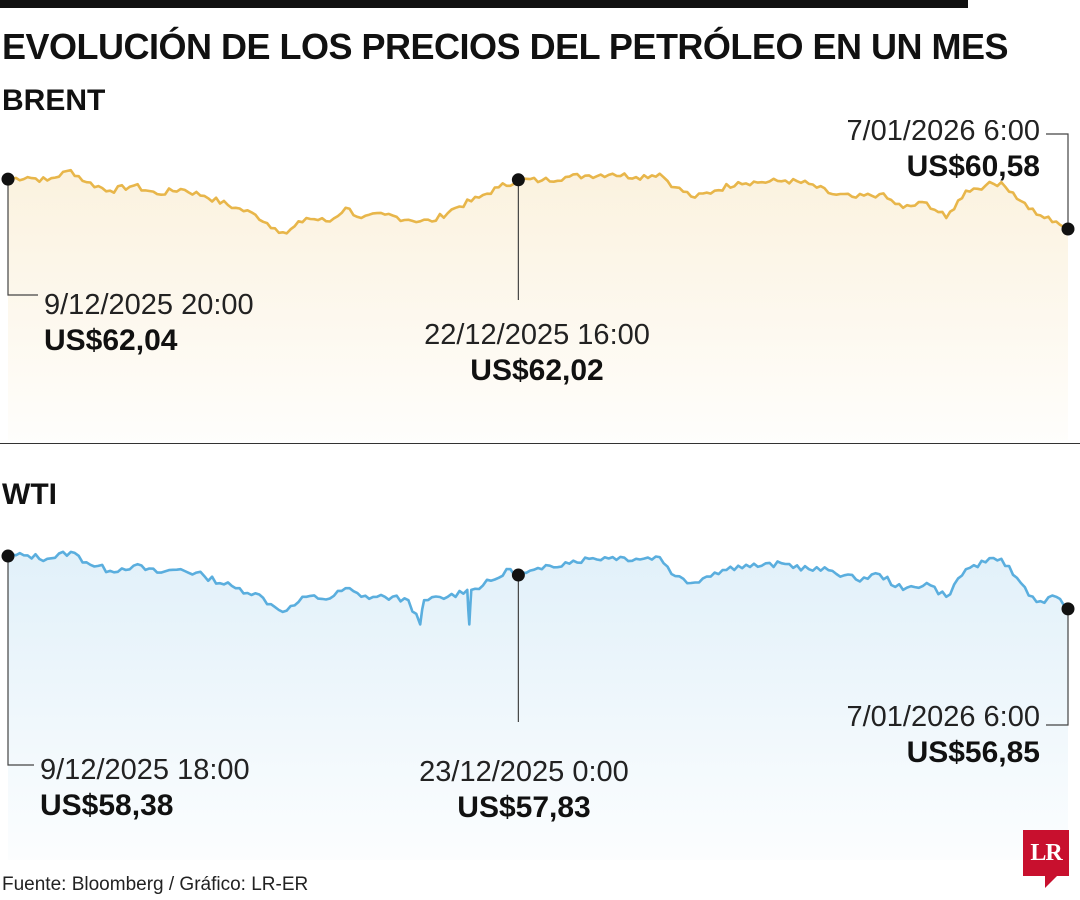  What do you see at coordinates (484, 4) in the screenshot?
I see `top-rule` at bounding box center [484, 4].